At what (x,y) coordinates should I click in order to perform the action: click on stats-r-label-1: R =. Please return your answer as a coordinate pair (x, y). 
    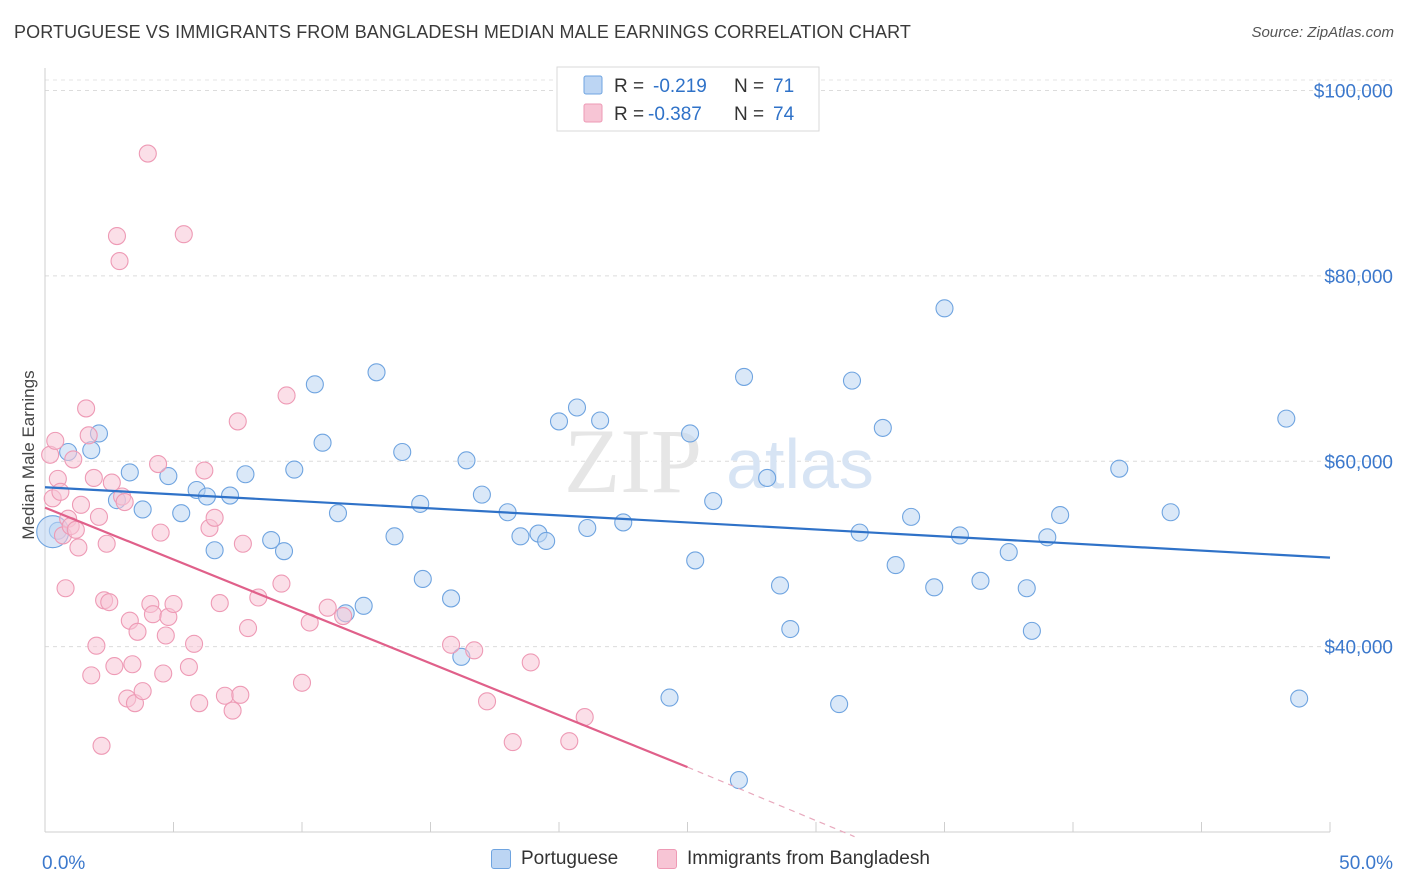
    Looking at the image, I should click on (629, 86).